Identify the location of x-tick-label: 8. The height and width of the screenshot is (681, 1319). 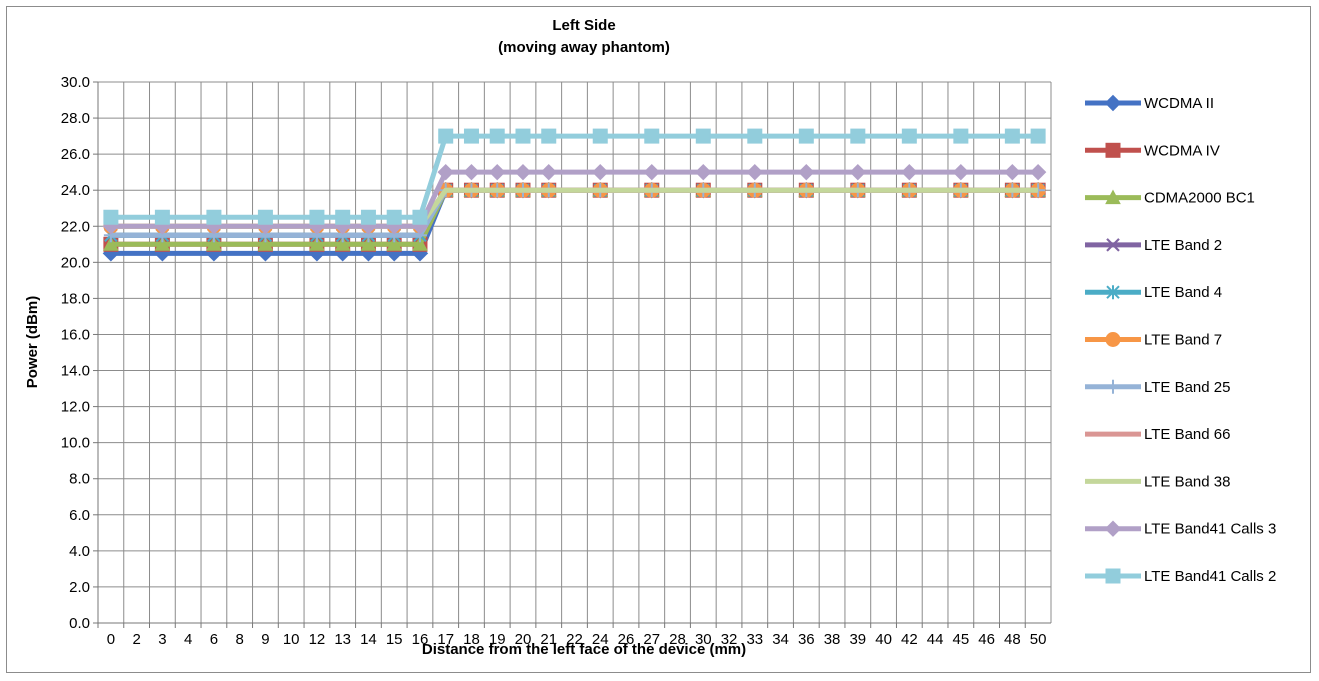
(239, 639).